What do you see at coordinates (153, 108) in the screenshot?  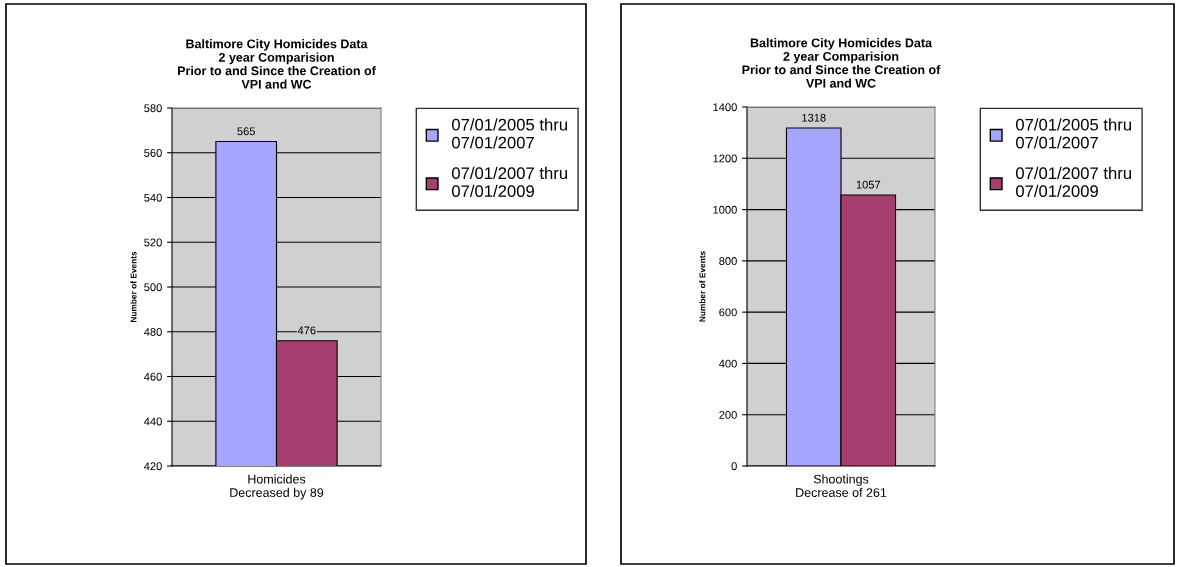 I see `y-tick-label: 580` at bounding box center [153, 108].